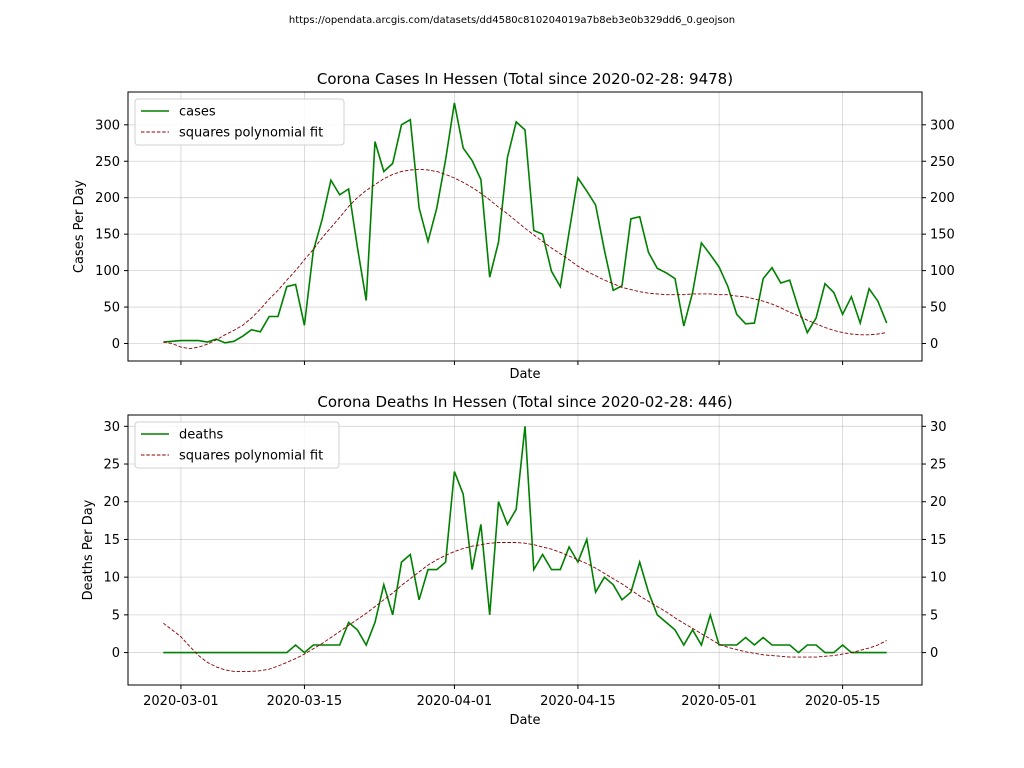 The height and width of the screenshot is (768, 1024). I want to click on y-tick-label-right: 20, so click(938, 502).